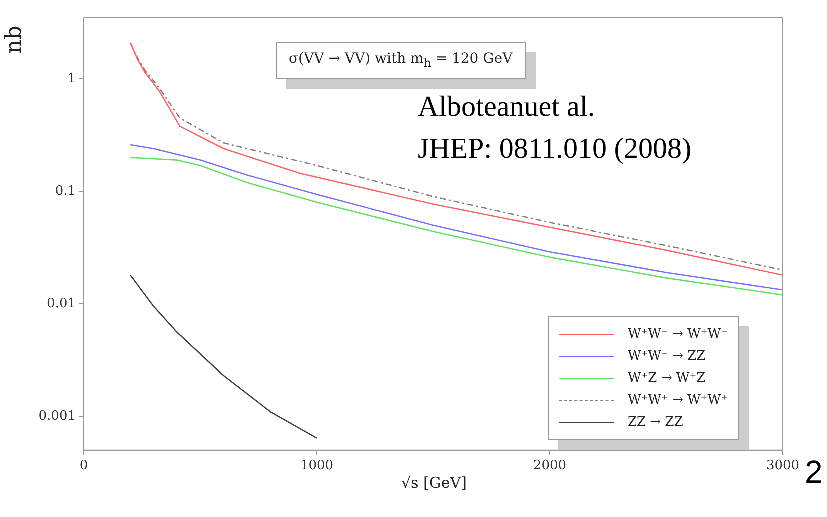  What do you see at coordinates (14, 40) in the screenshot?
I see `y-axis-title: nb` at bounding box center [14, 40].